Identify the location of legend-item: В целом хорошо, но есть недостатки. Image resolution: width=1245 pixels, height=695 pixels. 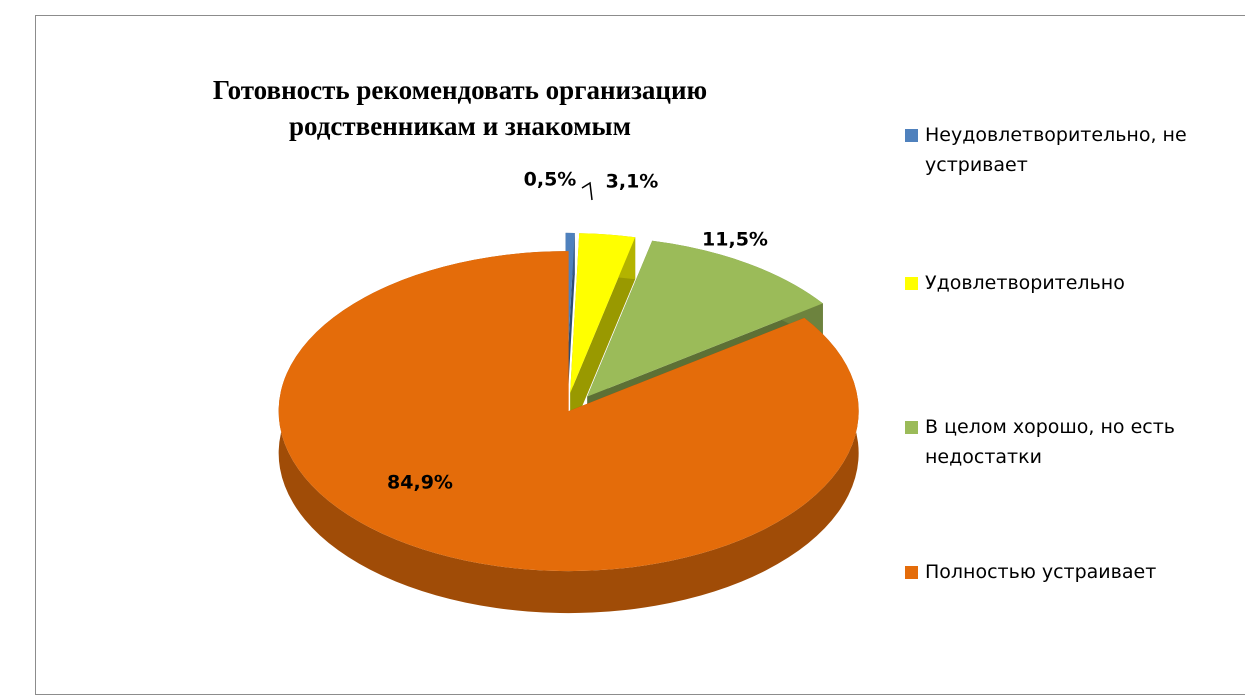
(1055, 442).